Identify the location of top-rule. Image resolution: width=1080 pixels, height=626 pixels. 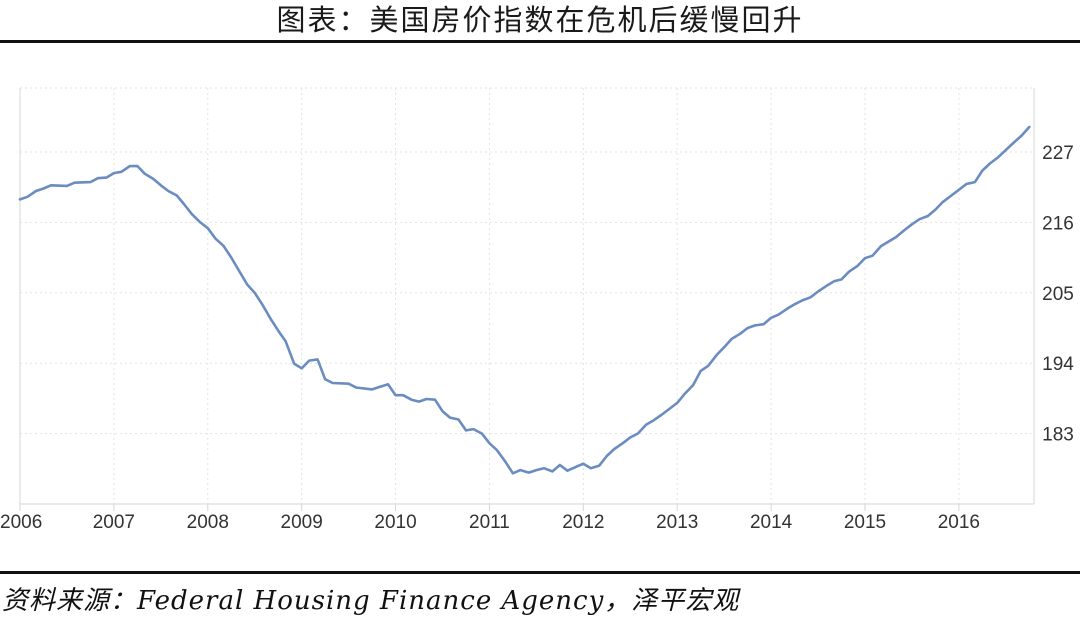
(540, 41).